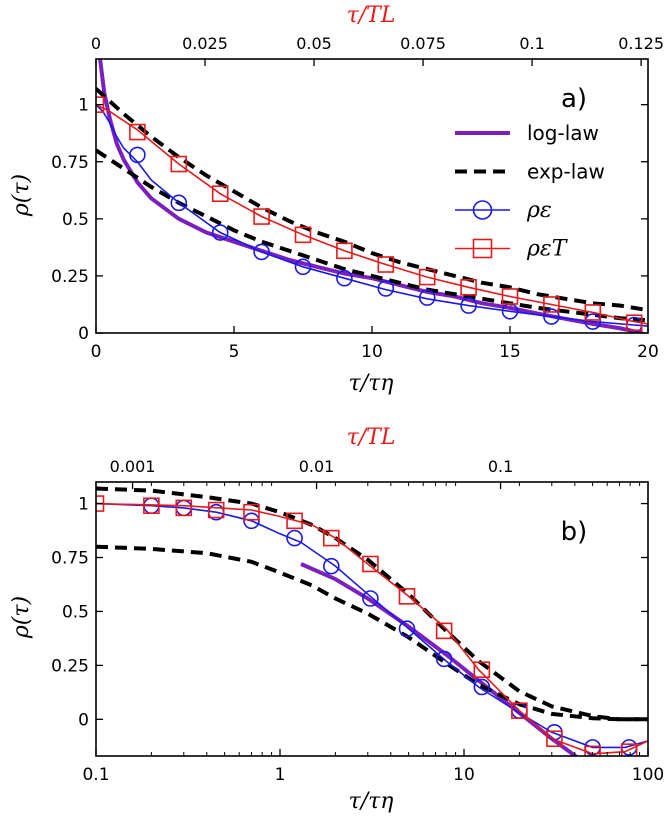 The image size is (665, 830). I want to click on x-tick-label: 20, so click(648, 352).